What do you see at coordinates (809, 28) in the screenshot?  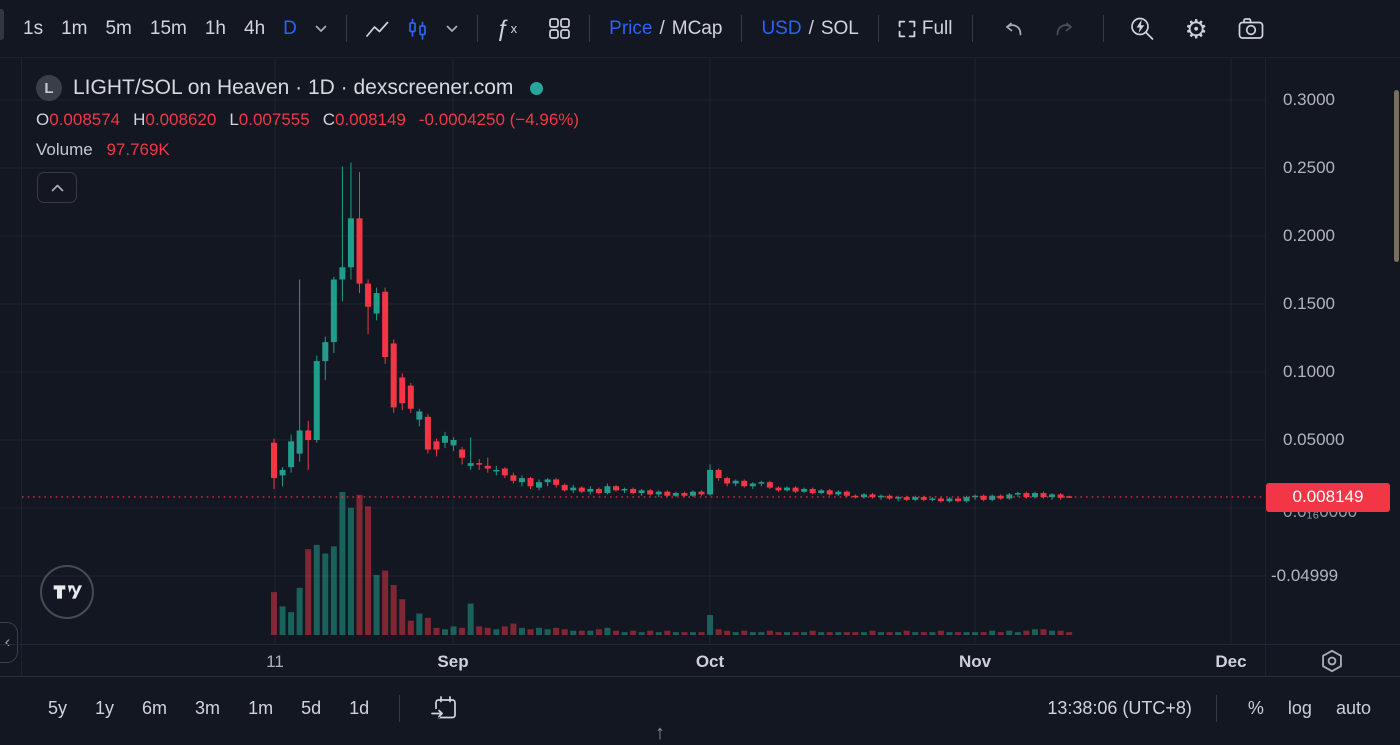 I see `usd-sol-toggle: USD / SOL` at bounding box center [809, 28].